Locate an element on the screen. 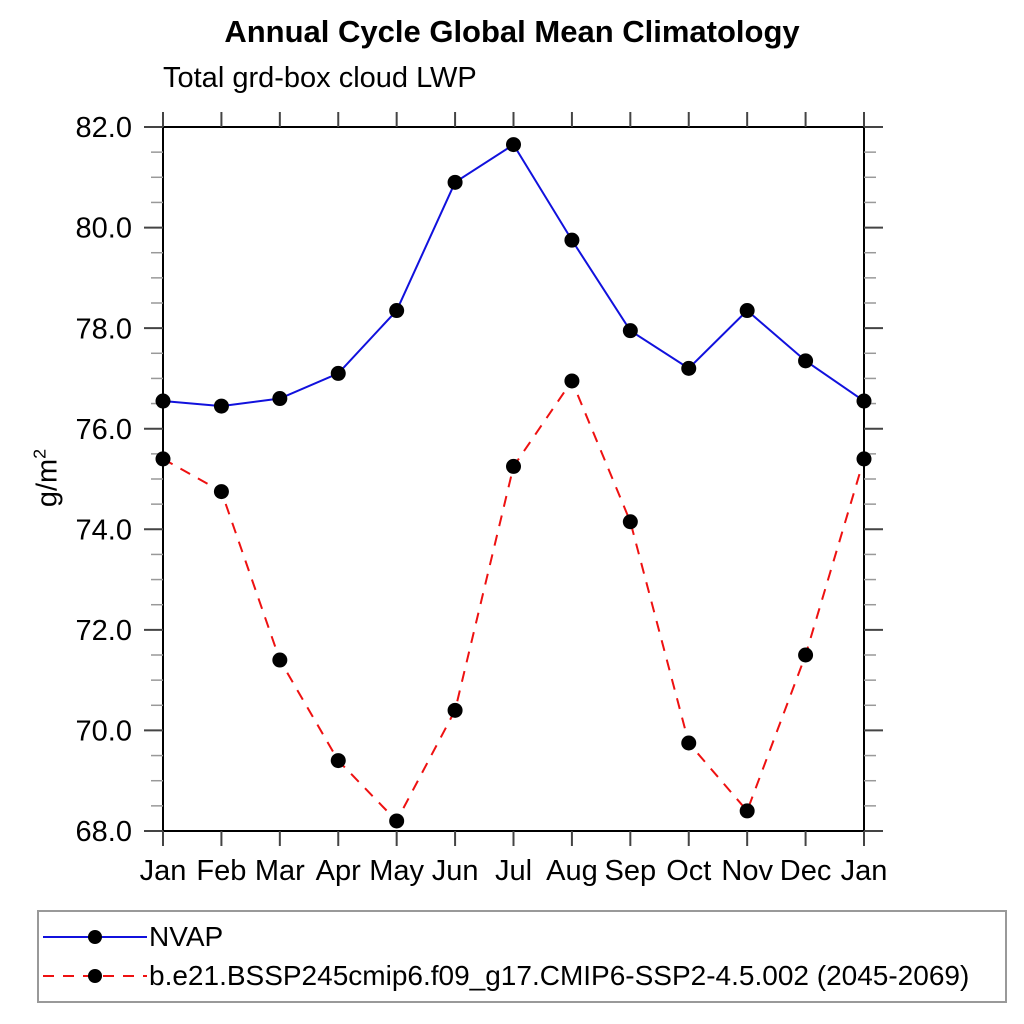 This screenshot has height=1024, width=1024. x-tick-label: Aug is located at coordinates (572, 871).